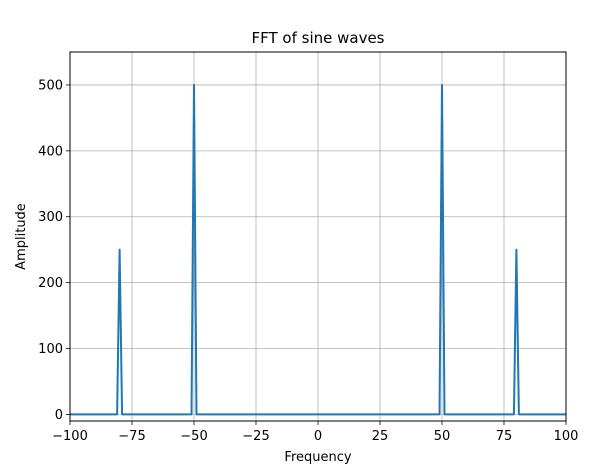 The width and height of the screenshot is (595, 469). Describe the element at coordinates (255, 436) in the screenshot. I see `x-tick-label: −25` at that location.